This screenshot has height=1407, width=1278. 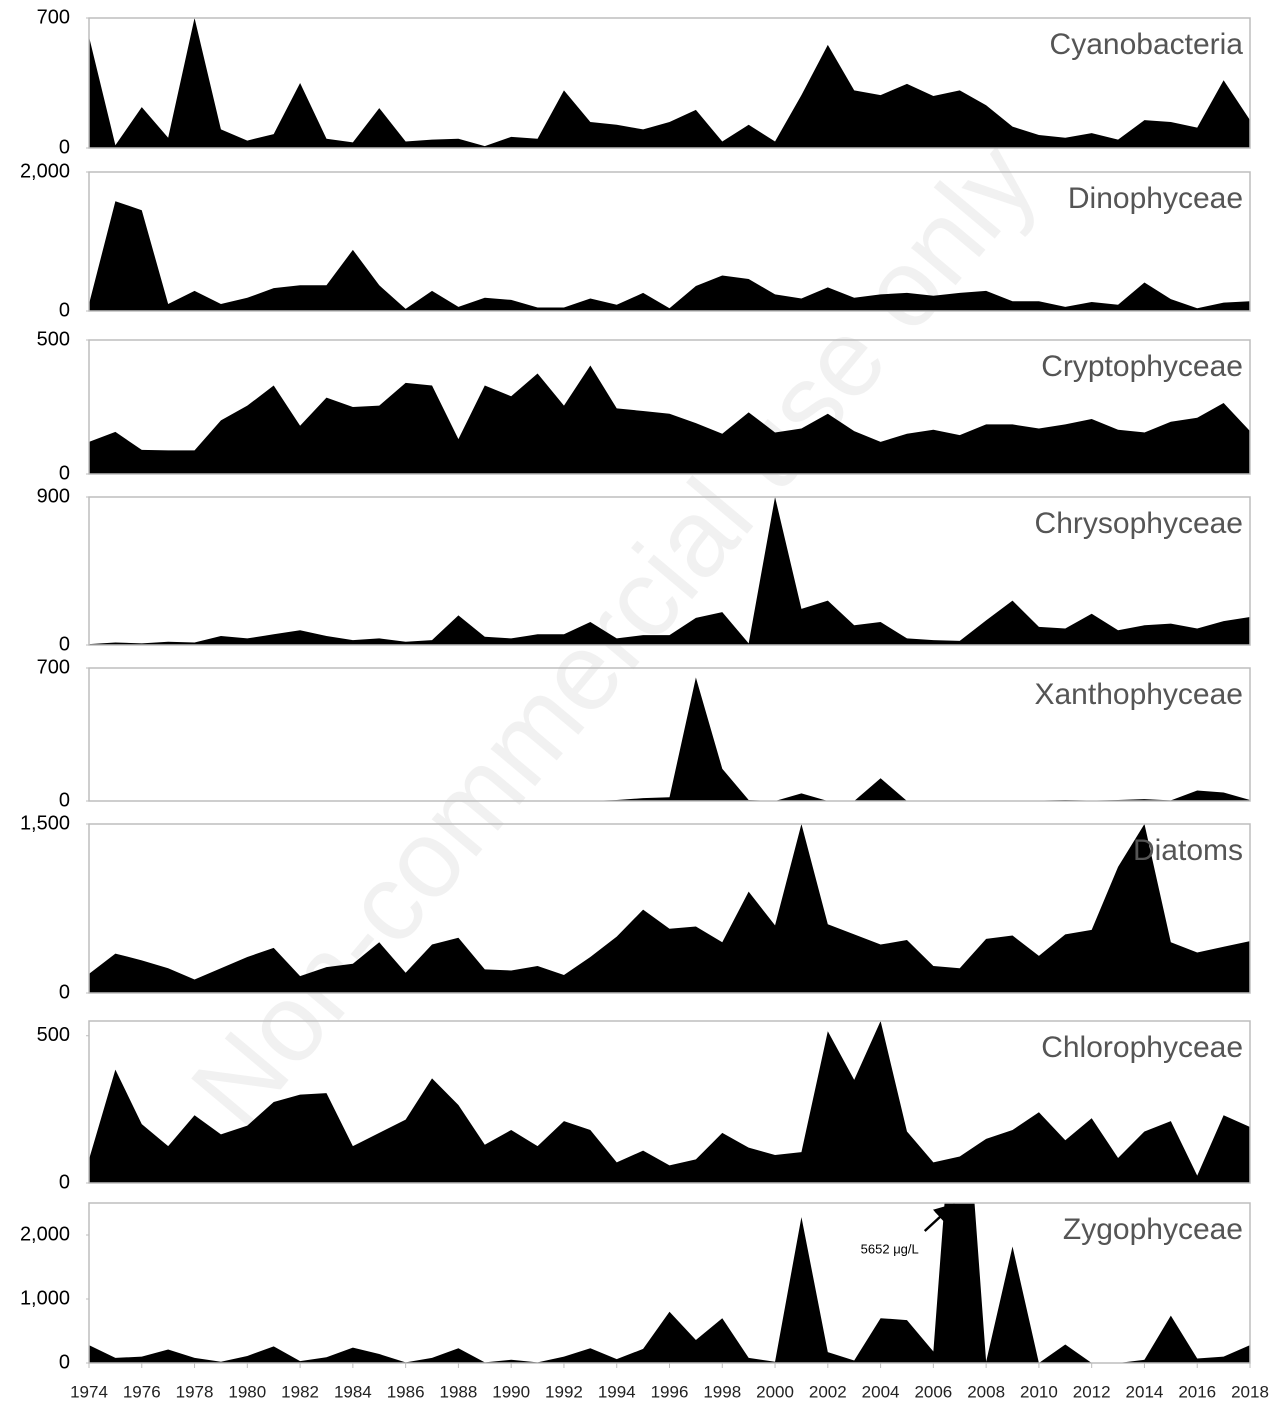 I want to click on x-tick-label: 2016, so click(x=1197, y=1391).